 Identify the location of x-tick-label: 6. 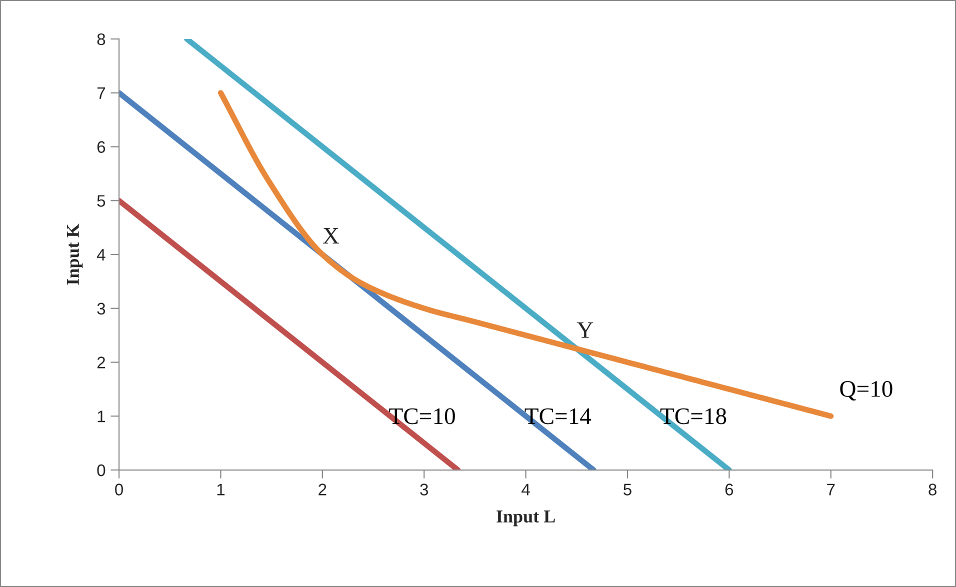
(729, 490).